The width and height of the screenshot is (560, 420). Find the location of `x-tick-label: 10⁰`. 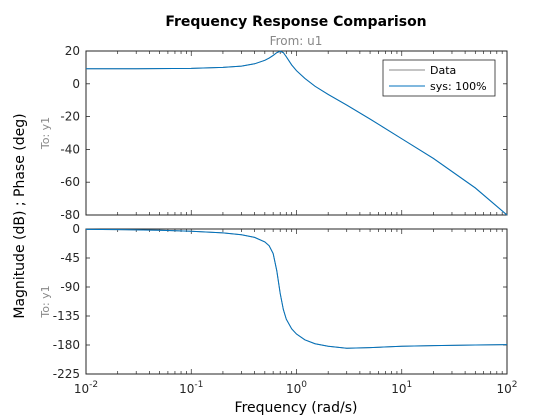

x-tick-label: 10⁰ is located at coordinates (296, 388).